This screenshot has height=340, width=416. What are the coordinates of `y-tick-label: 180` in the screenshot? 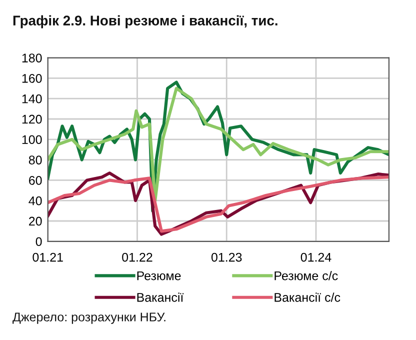 It's located at (32, 58).